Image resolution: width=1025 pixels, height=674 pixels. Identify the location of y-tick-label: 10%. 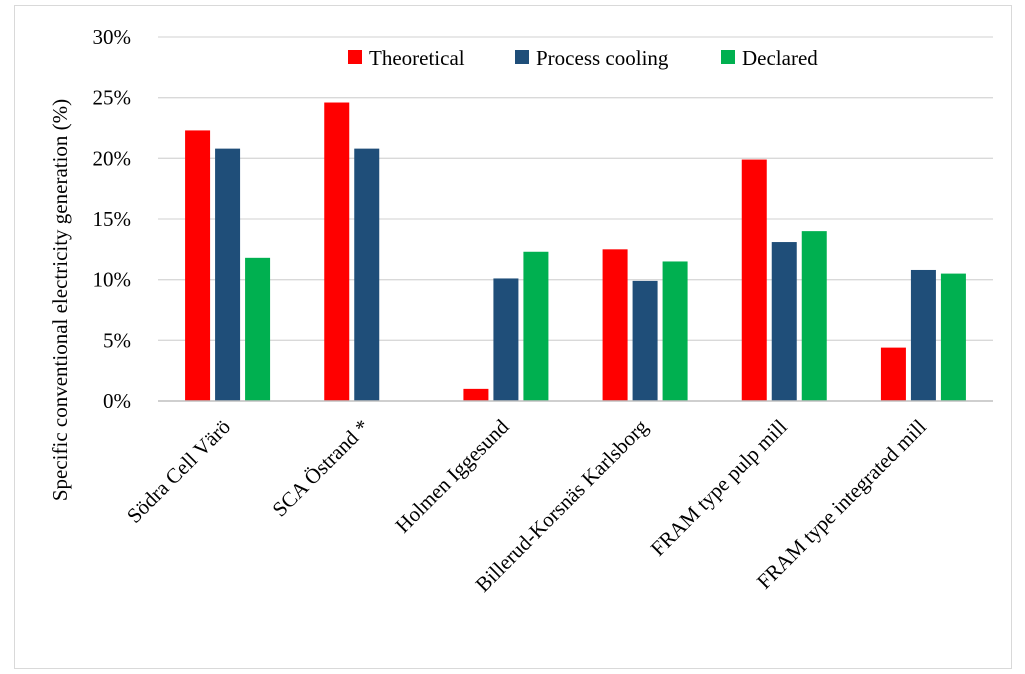
(112, 280).